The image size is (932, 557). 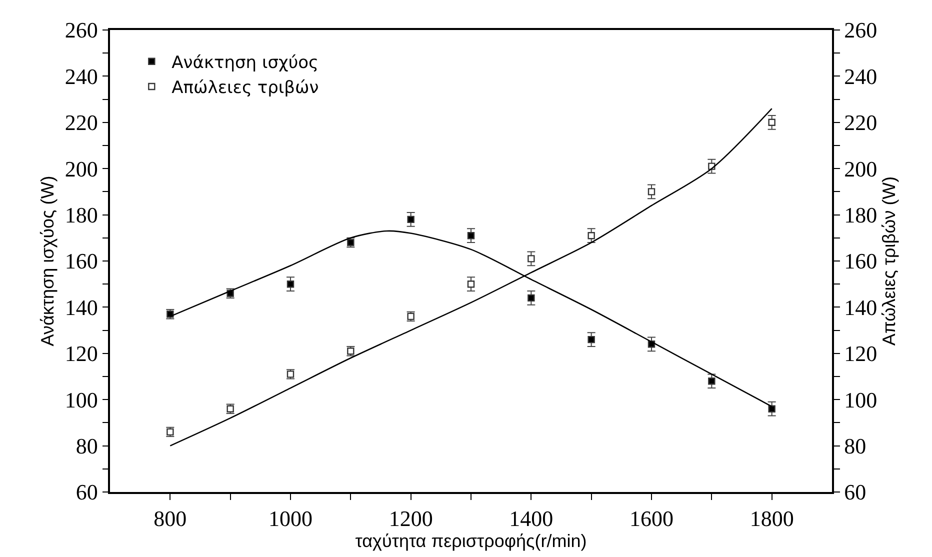 What do you see at coordinates (861, 30) in the screenshot?
I see `y2-tick-label: 260` at bounding box center [861, 30].